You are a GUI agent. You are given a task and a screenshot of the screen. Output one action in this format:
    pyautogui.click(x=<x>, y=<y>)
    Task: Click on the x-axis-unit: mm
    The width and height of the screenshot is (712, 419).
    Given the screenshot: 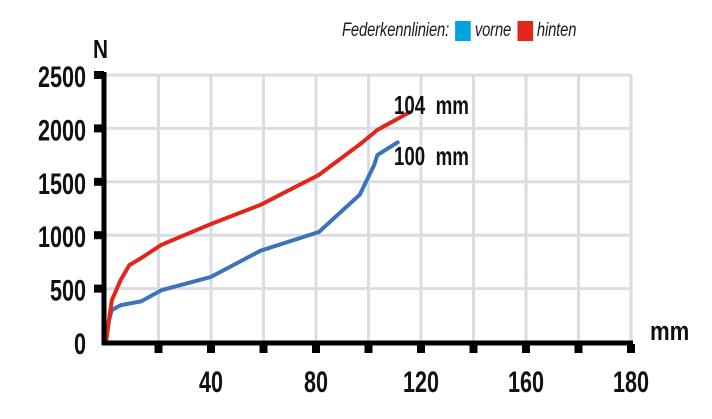 What is the action you would take?
    pyautogui.click(x=669, y=331)
    